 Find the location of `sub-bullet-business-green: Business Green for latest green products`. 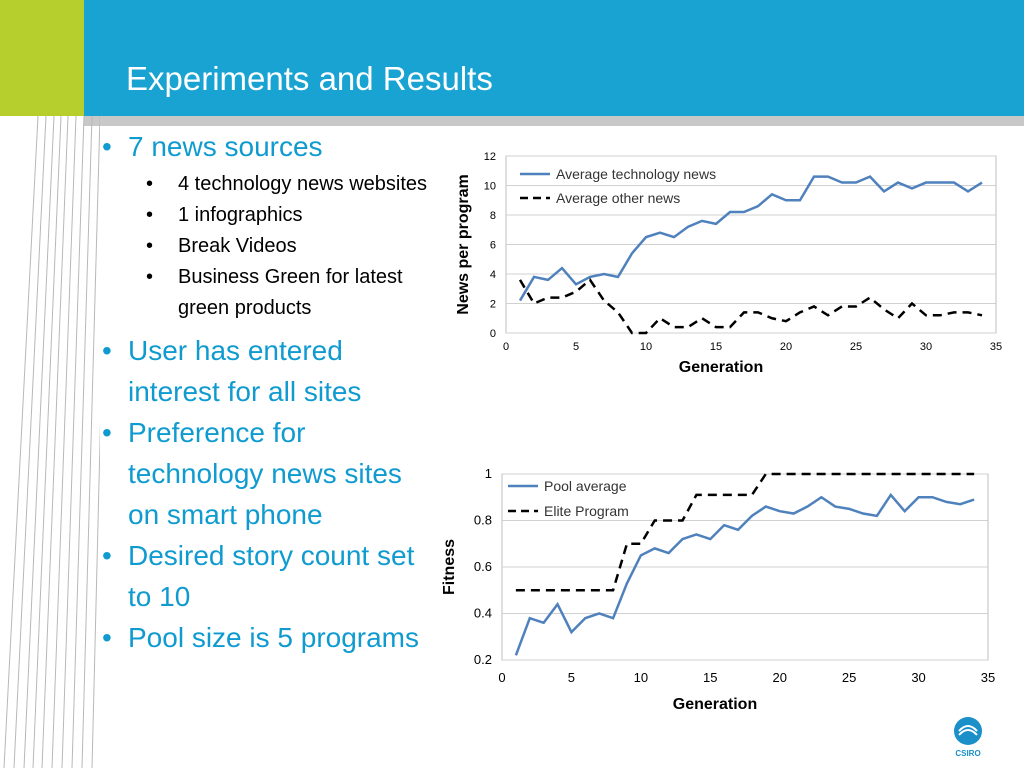

sub-bullet-business-green: Business Green for latest green products is located at coordinates (263, 293).